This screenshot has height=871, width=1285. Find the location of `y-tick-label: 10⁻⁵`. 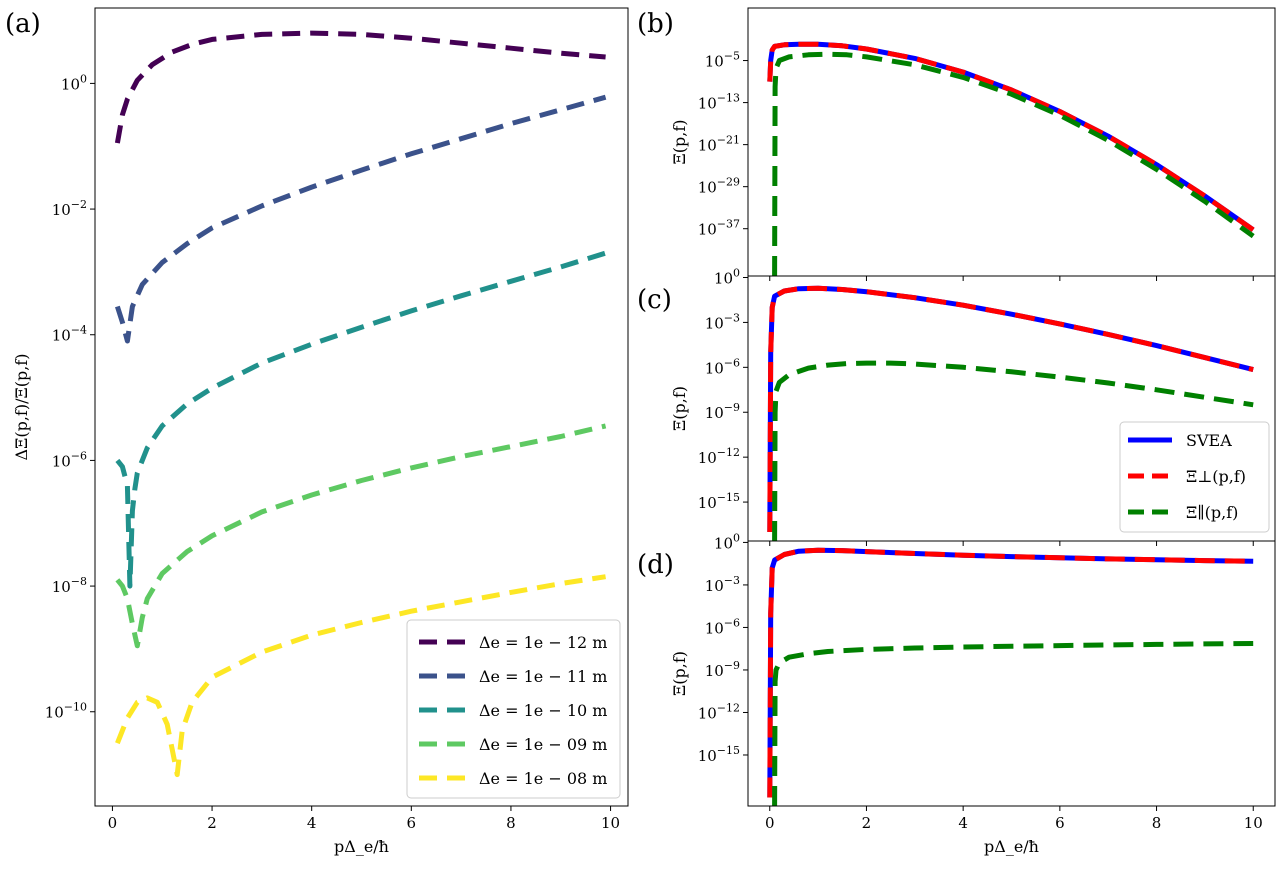

y-tick-label: 10⁻⁵ is located at coordinates (722, 60).